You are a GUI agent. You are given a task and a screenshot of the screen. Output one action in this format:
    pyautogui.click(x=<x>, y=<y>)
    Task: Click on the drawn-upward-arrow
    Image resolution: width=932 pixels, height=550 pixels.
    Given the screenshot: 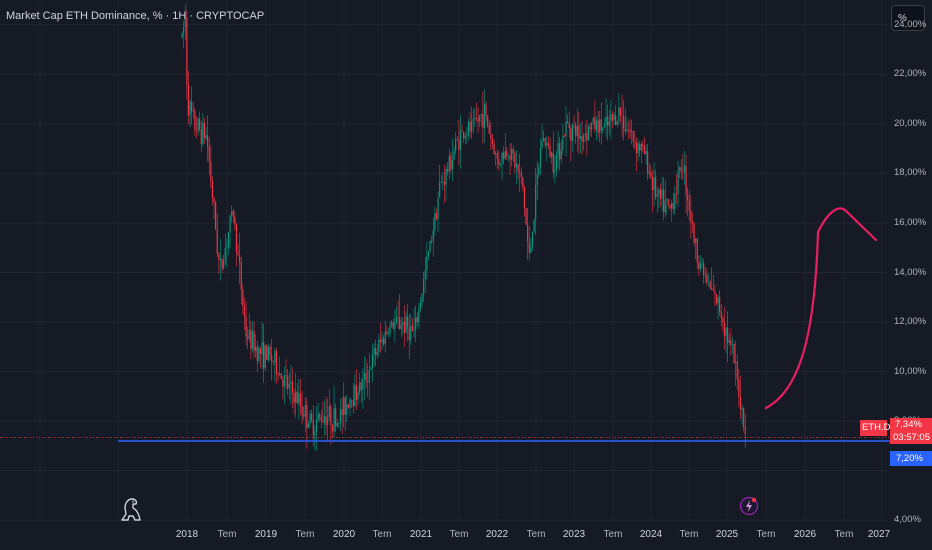 What is the action you would take?
    pyautogui.click(x=821, y=308)
    